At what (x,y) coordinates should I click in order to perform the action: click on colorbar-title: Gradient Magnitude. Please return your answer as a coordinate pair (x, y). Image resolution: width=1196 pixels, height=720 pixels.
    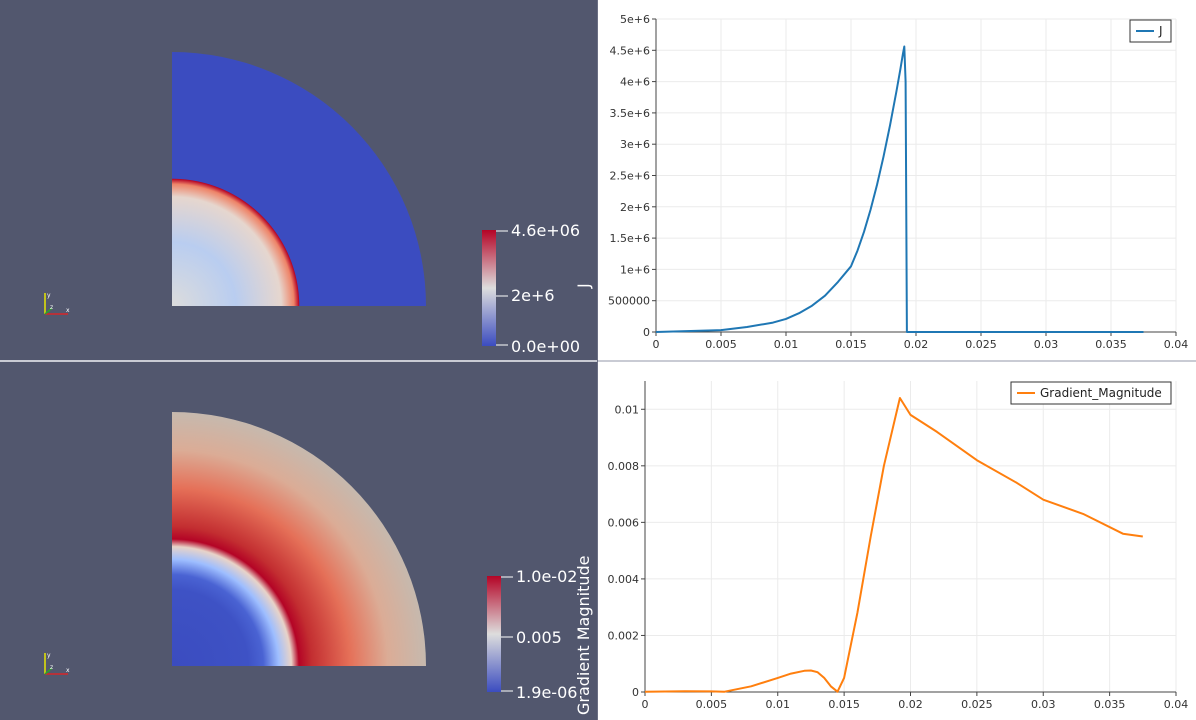
    Looking at the image, I should click on (583, 636).